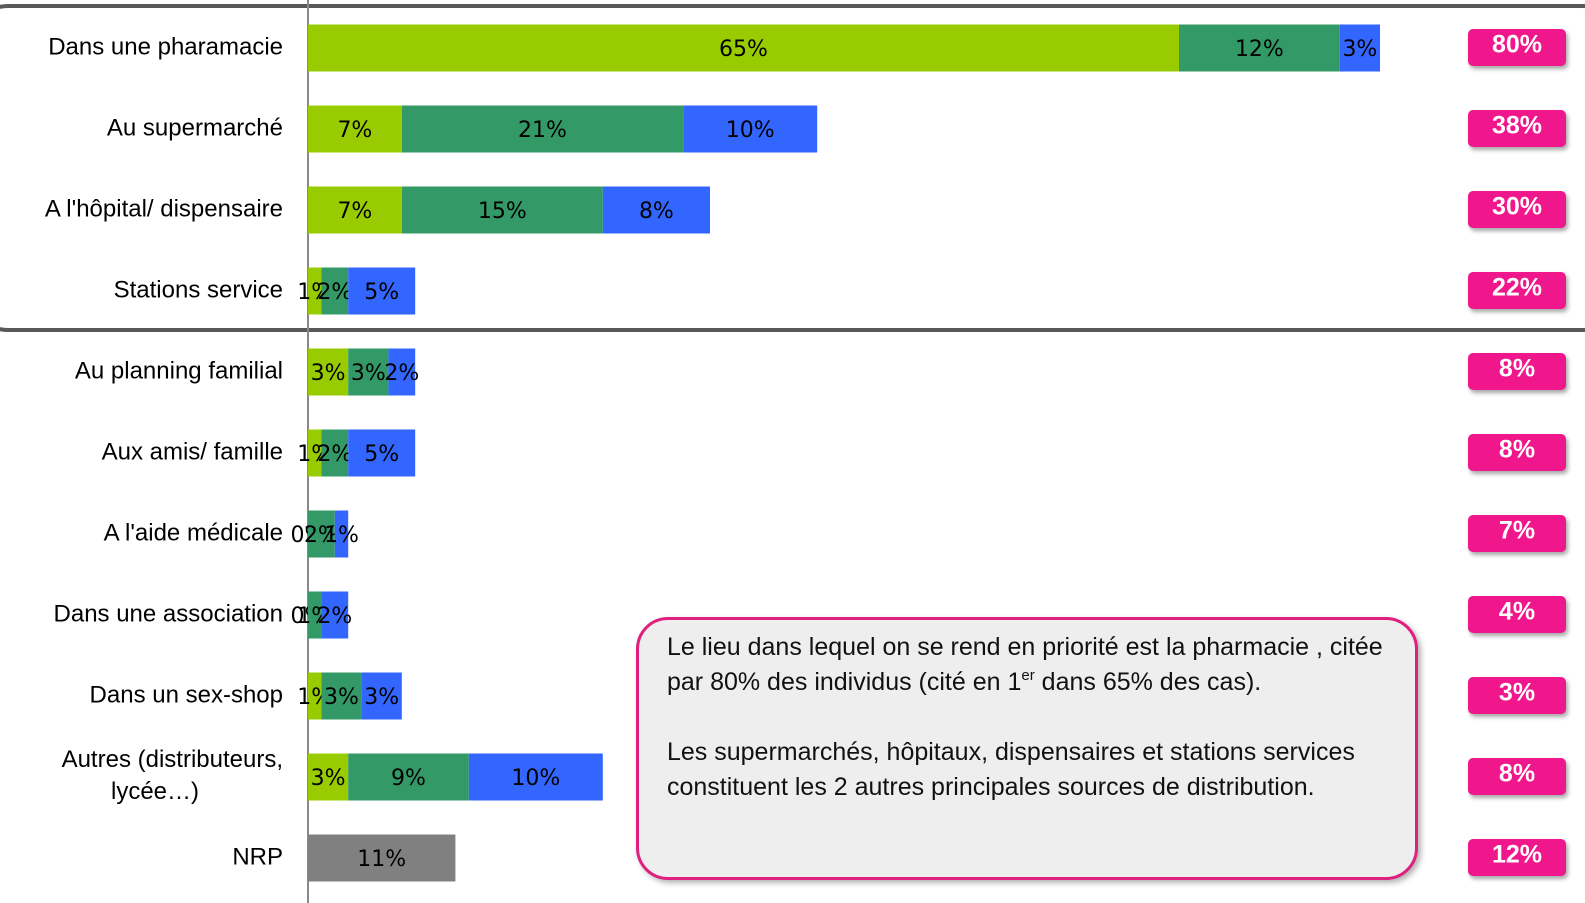  I want to click on annotation-sup: er, so click(1028, 675).